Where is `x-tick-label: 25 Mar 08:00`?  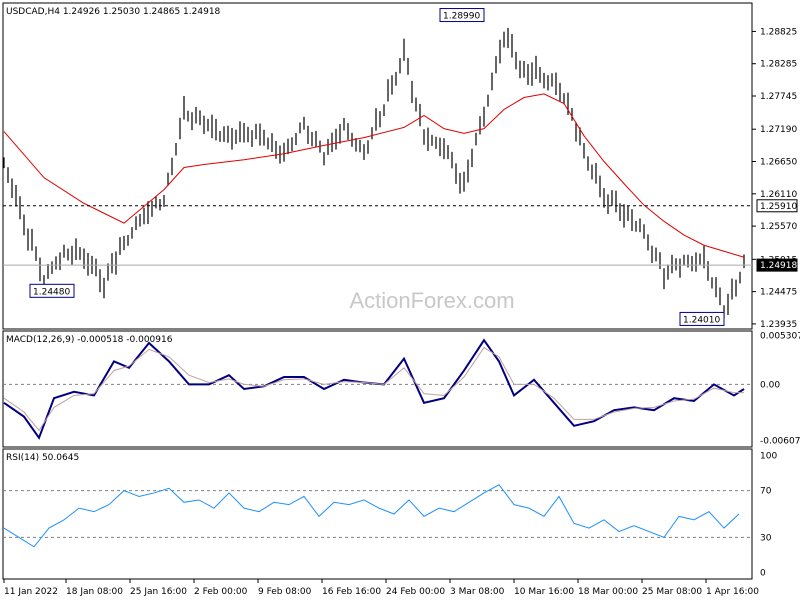
x-tick-label: 25 Mar 08:00 is located at coordinates (672, 592).